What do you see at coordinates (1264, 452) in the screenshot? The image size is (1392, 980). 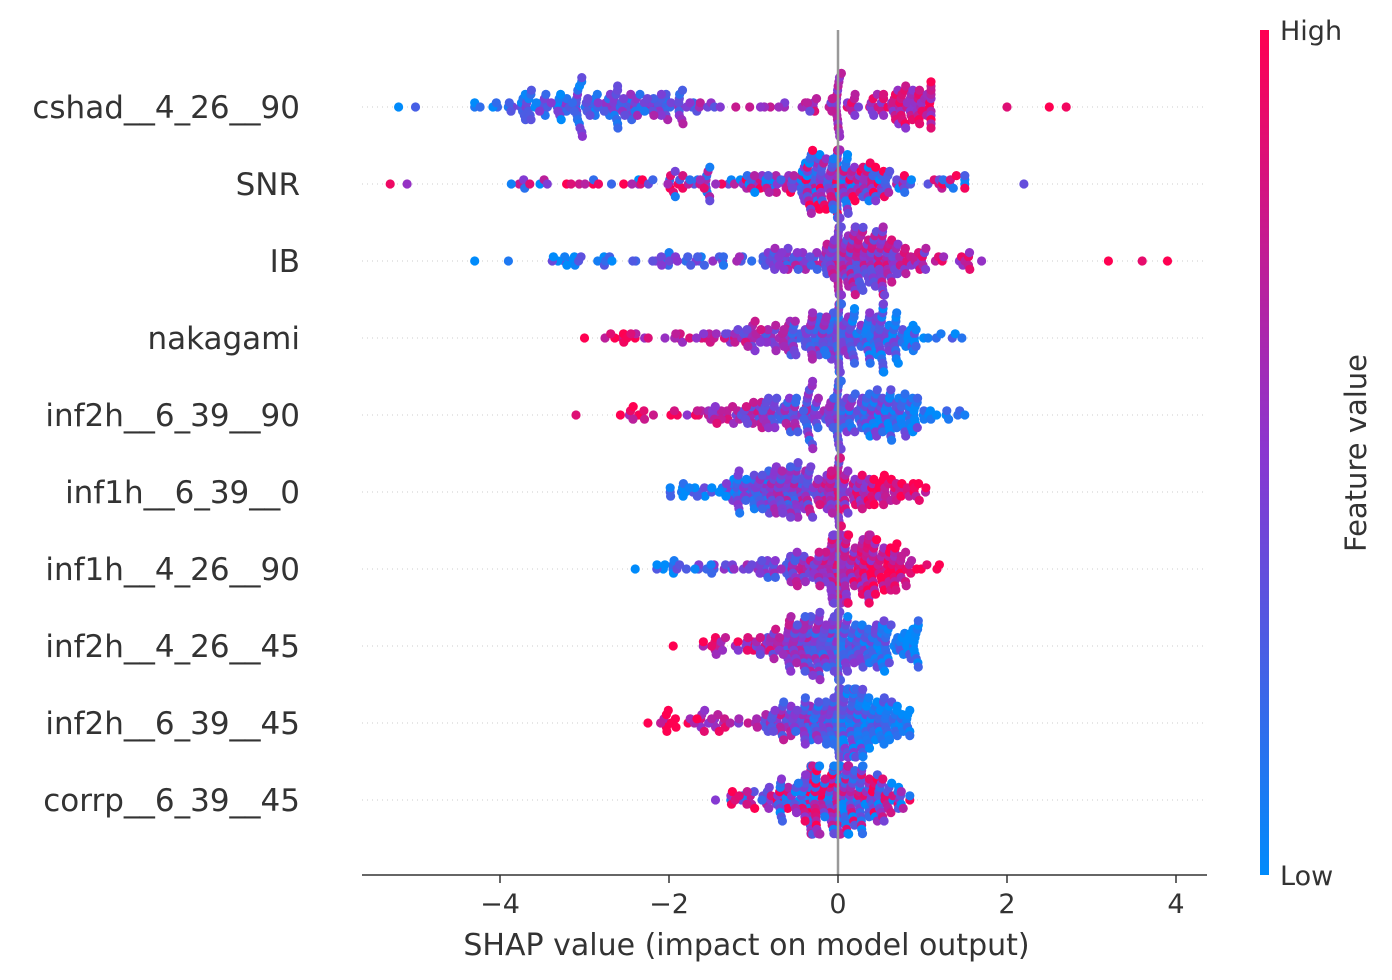 I see `colorbar-gradient` at bounding box center [1264, 452].